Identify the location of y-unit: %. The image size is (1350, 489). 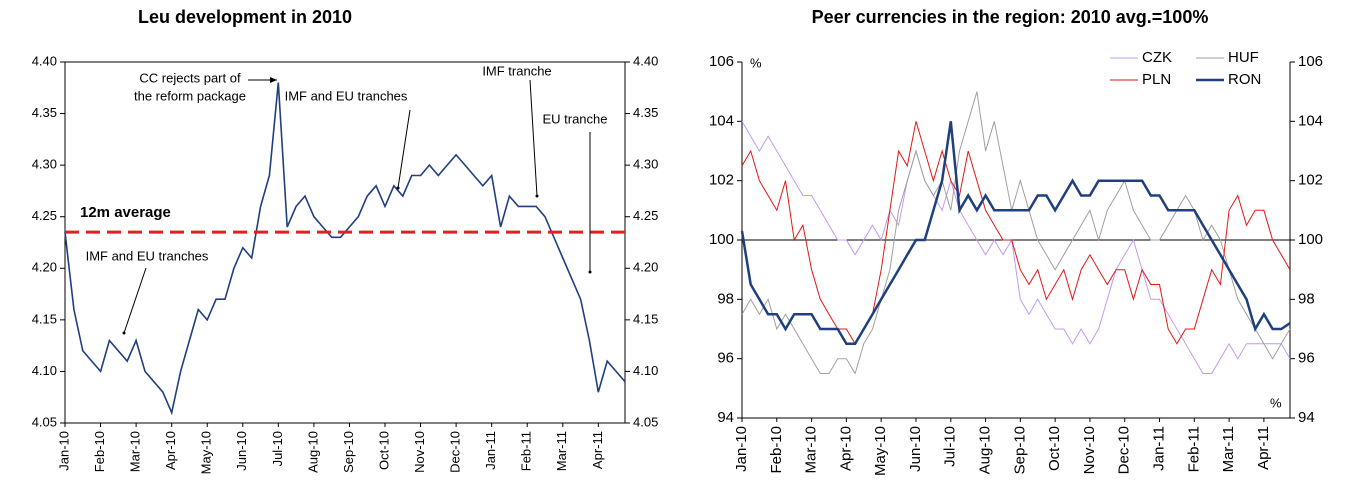
(756, 62).